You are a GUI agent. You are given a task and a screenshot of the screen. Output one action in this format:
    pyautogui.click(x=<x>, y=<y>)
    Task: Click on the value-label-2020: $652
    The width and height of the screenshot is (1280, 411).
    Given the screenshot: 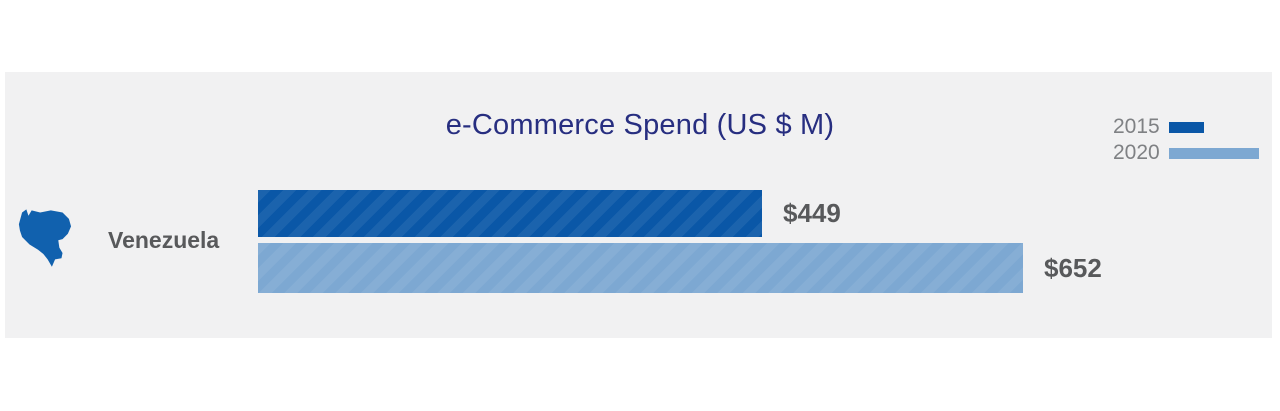 What is the action you would take?
    pyautogui.click(x=1073, y=267)
    